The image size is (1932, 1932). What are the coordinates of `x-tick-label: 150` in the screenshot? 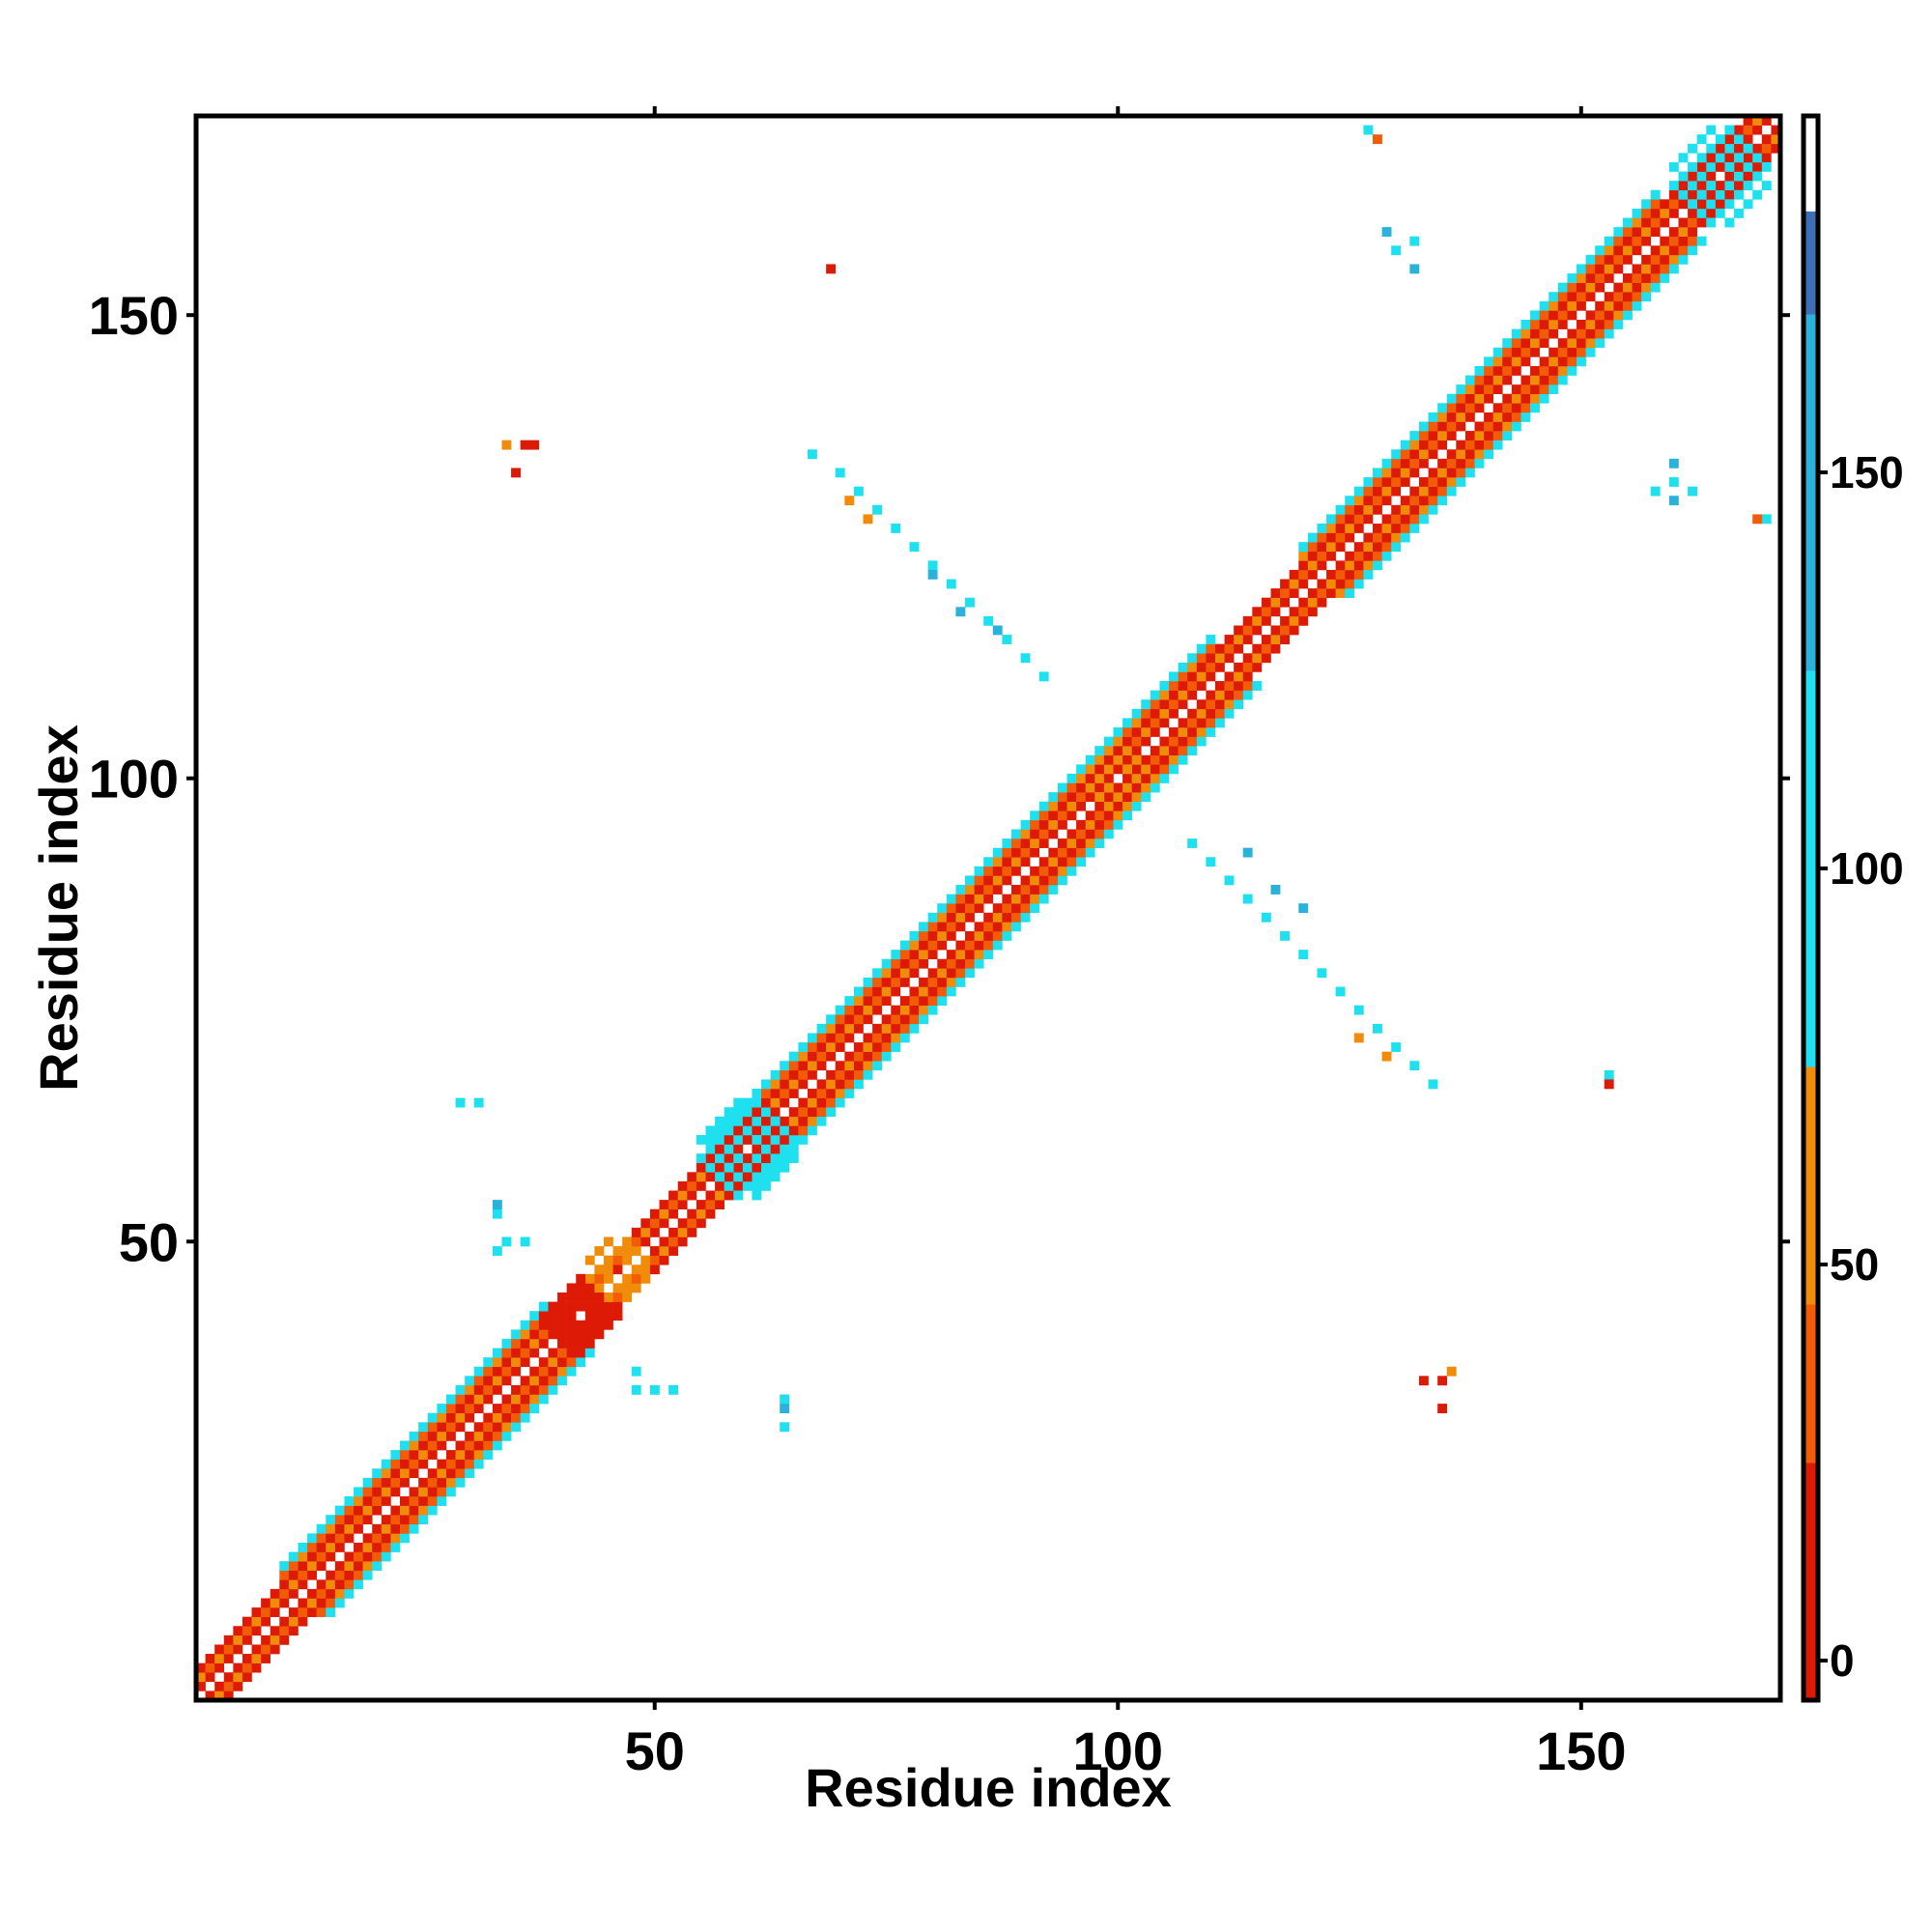 It's located at (1581, 1750).